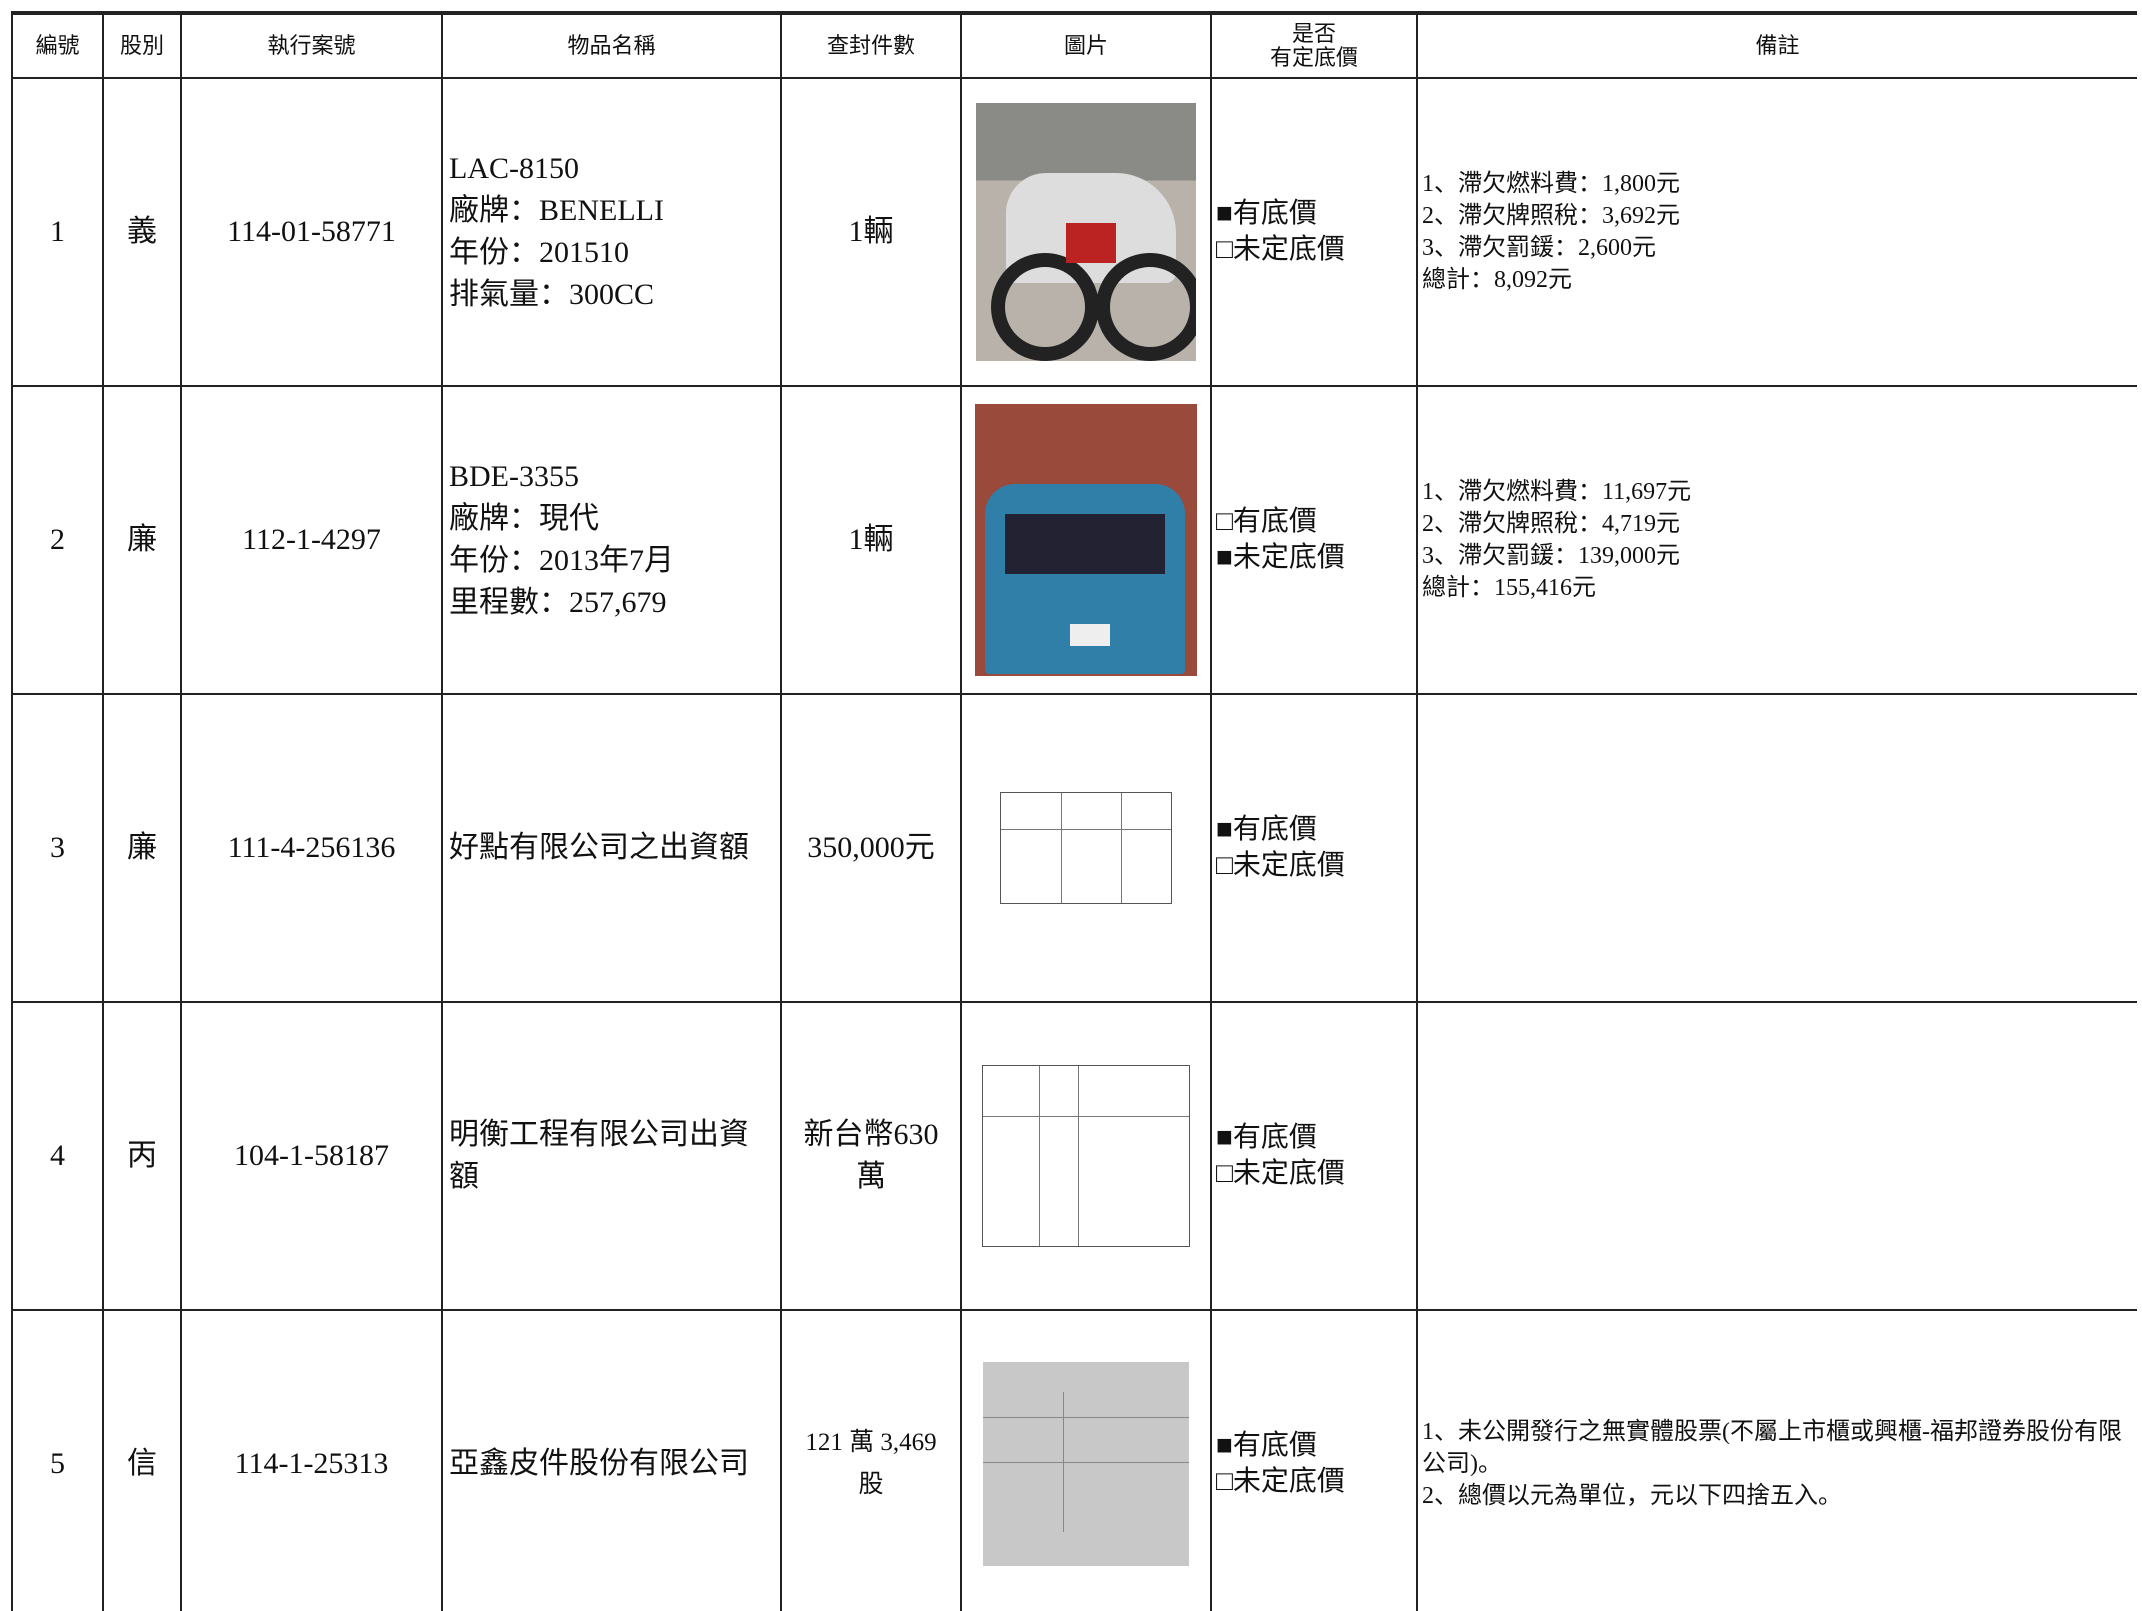  I want to click on row-number: 2, so click(57, 539).